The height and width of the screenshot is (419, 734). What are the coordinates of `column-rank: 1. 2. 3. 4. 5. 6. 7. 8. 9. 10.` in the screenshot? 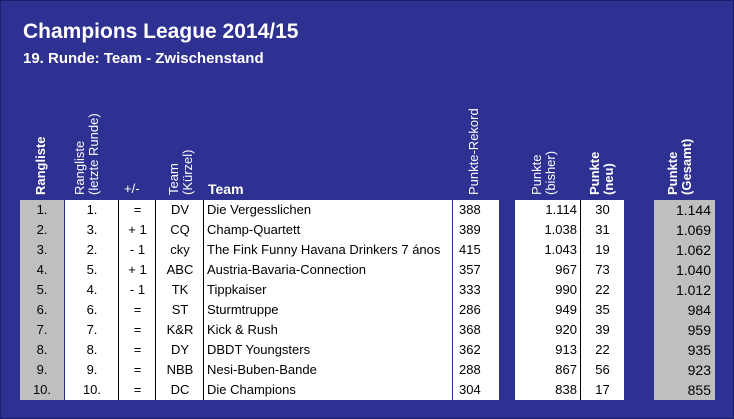 It's located at (42, 300).